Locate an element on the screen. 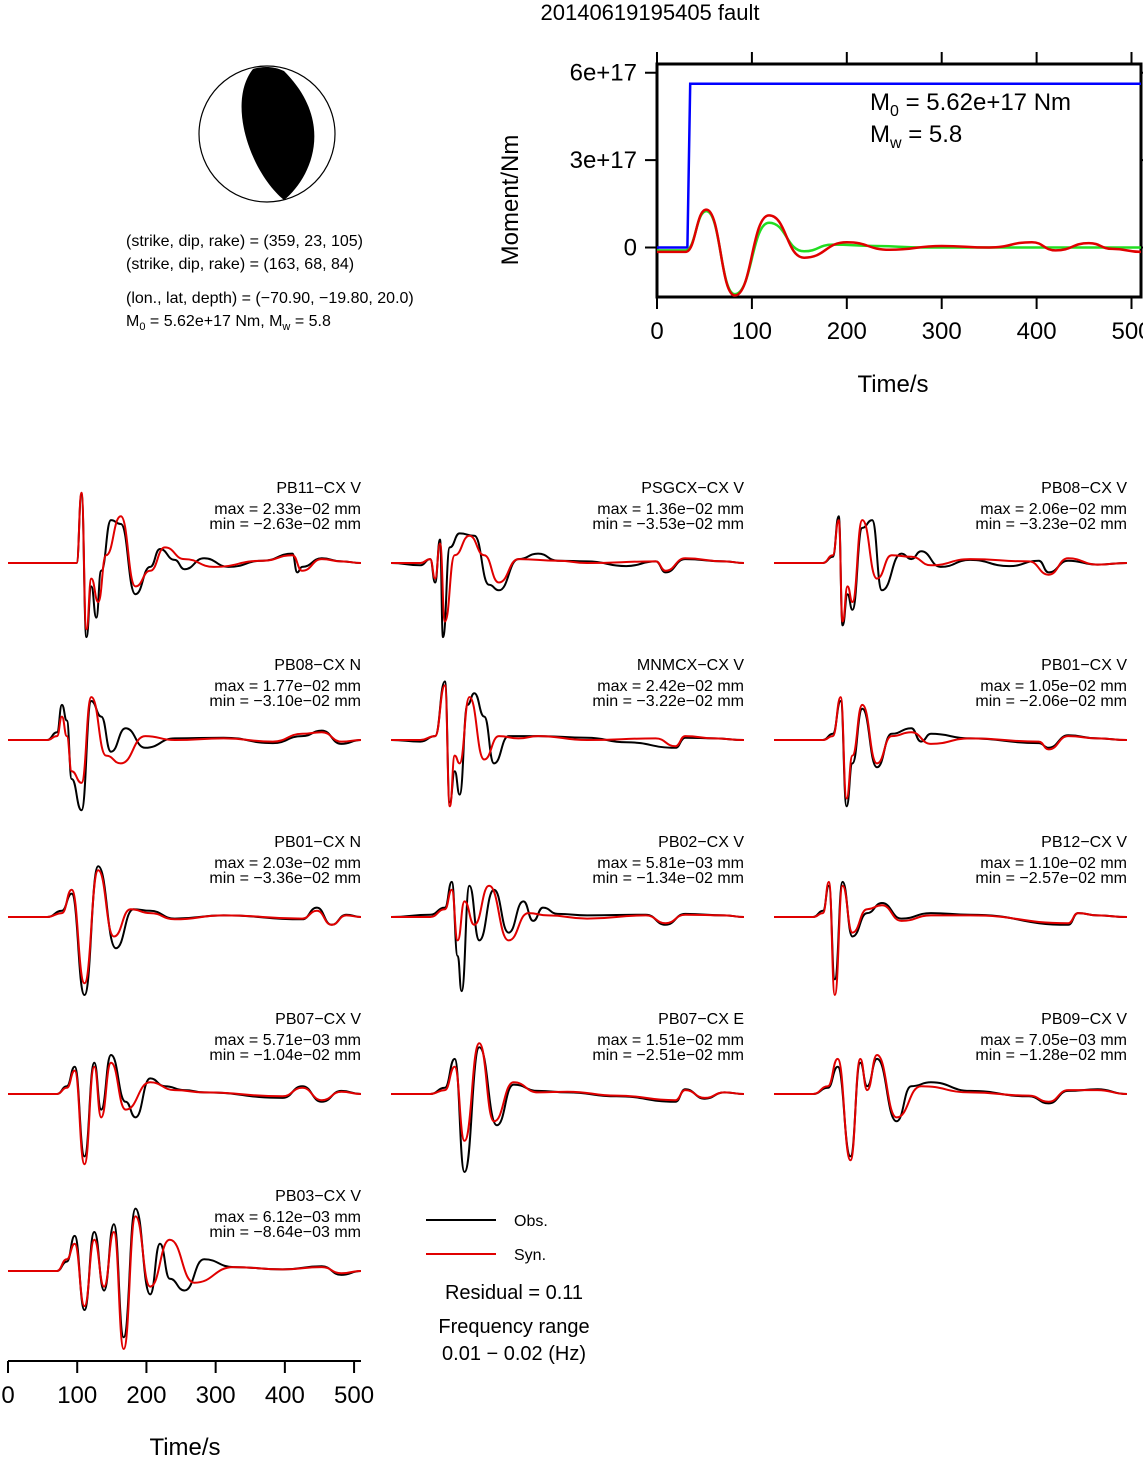 The image size is (1143, 1457). station-min: min = −2.63e−02 mm is located at coordinates (285, 524).